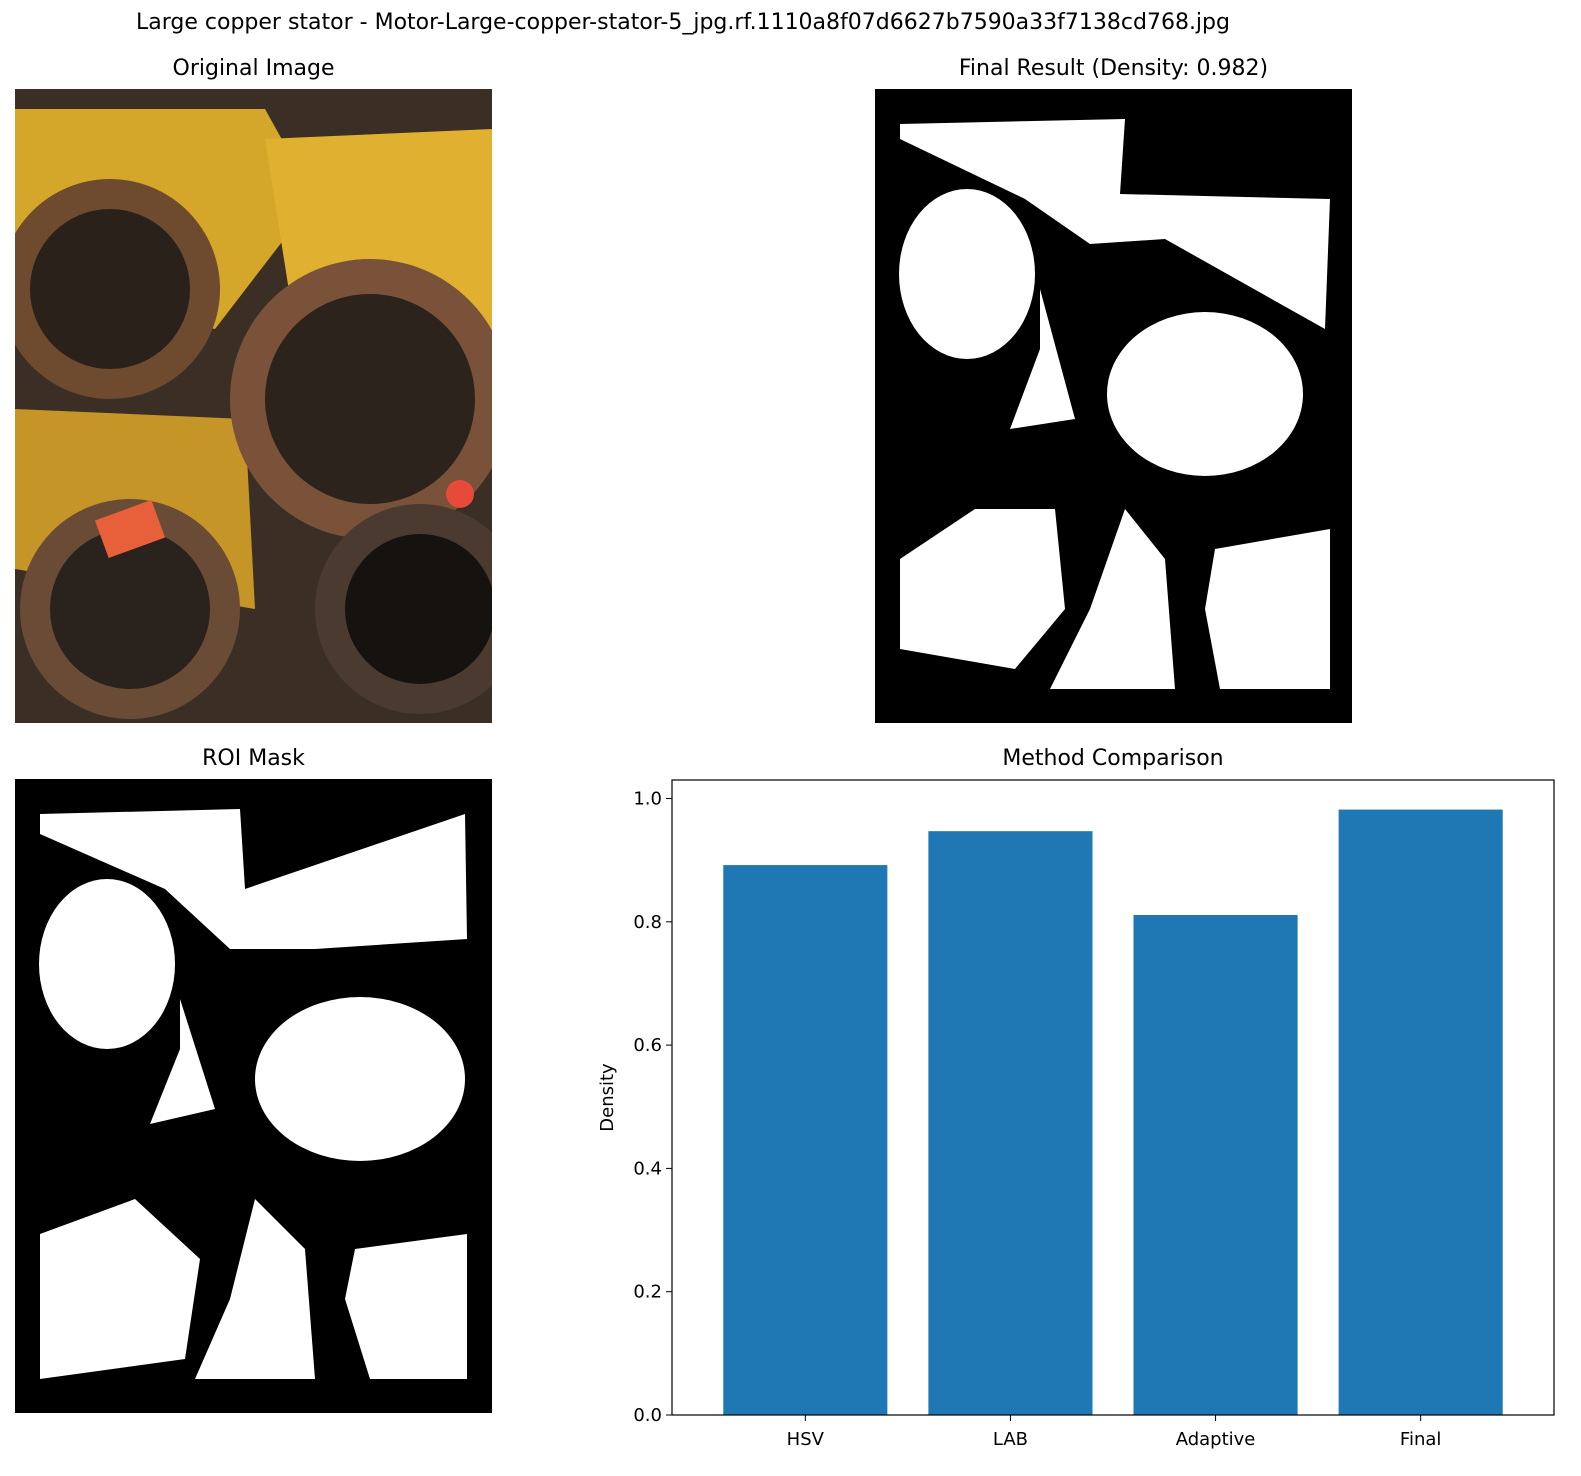  Describe the element at coordinates (1010, 1123) in the screenshot. I see `bar-lab` at that location.